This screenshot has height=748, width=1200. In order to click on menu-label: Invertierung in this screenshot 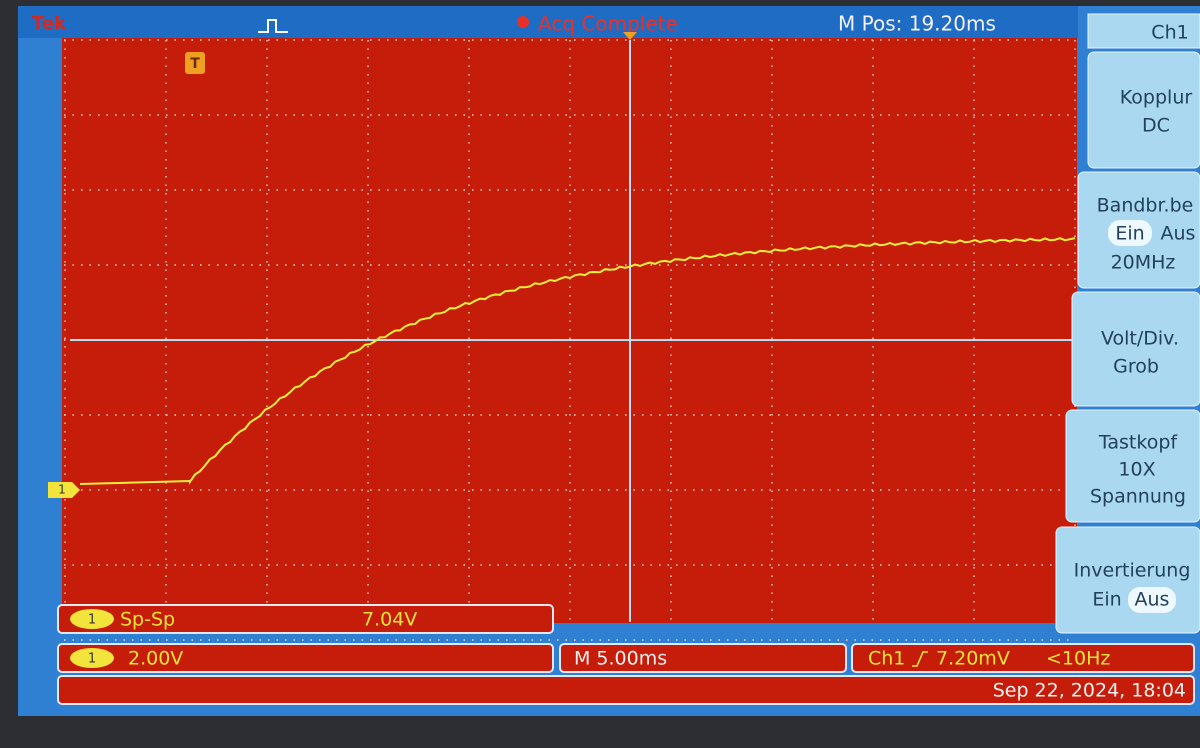, I will do `click(1132, 571)`.